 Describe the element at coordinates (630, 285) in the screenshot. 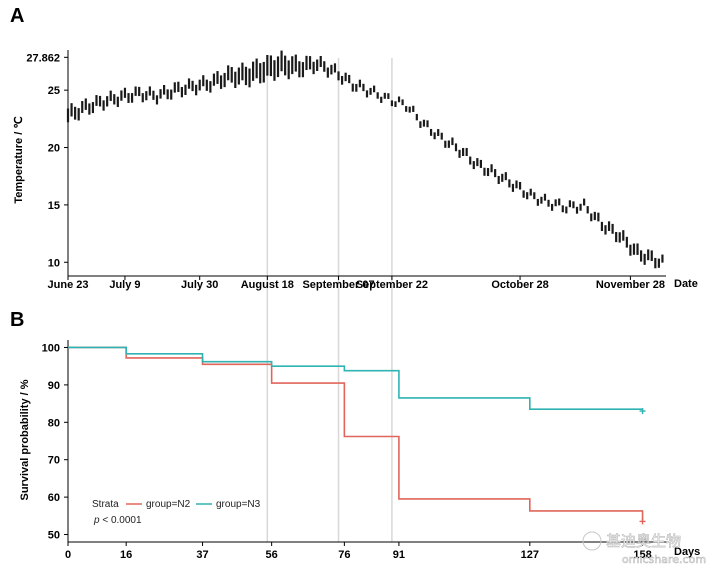

I see `a-x-tick-label: November 28` at that location.